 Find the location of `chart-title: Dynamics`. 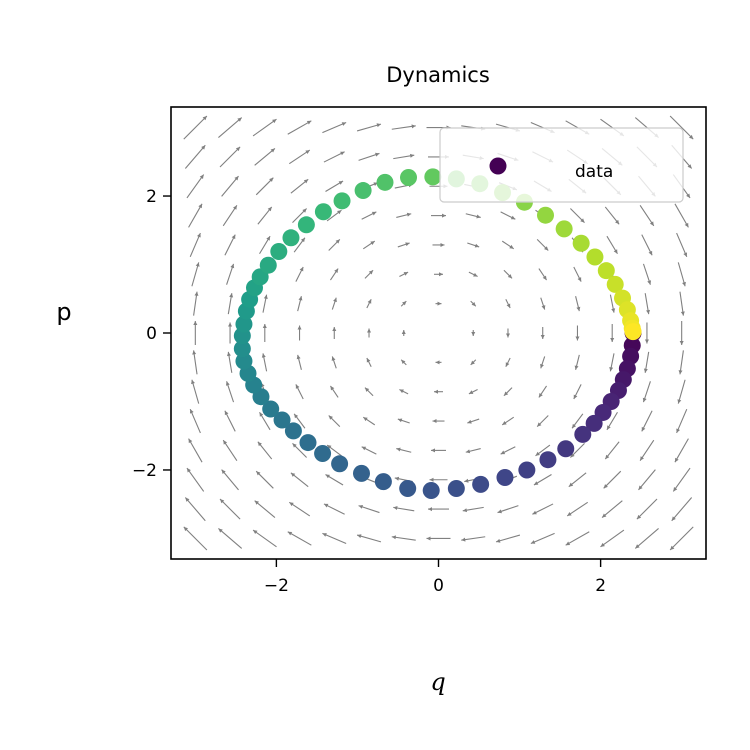

chart-title: Dynamics is located at coordinates (438, 75).